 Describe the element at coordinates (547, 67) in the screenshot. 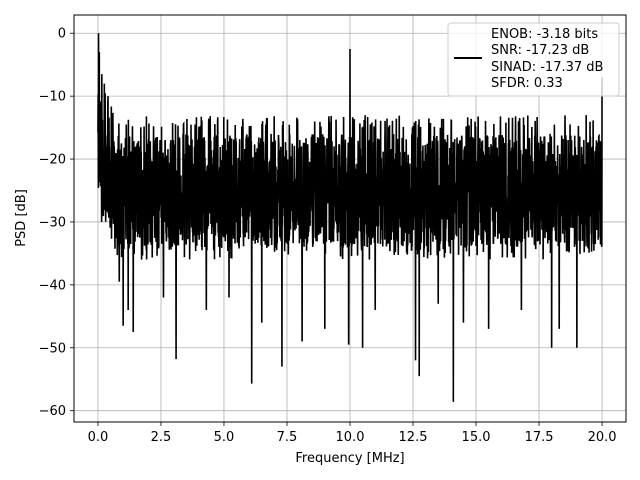

I see `legend-sinad: SINAD: -17.37 dB` at that location.